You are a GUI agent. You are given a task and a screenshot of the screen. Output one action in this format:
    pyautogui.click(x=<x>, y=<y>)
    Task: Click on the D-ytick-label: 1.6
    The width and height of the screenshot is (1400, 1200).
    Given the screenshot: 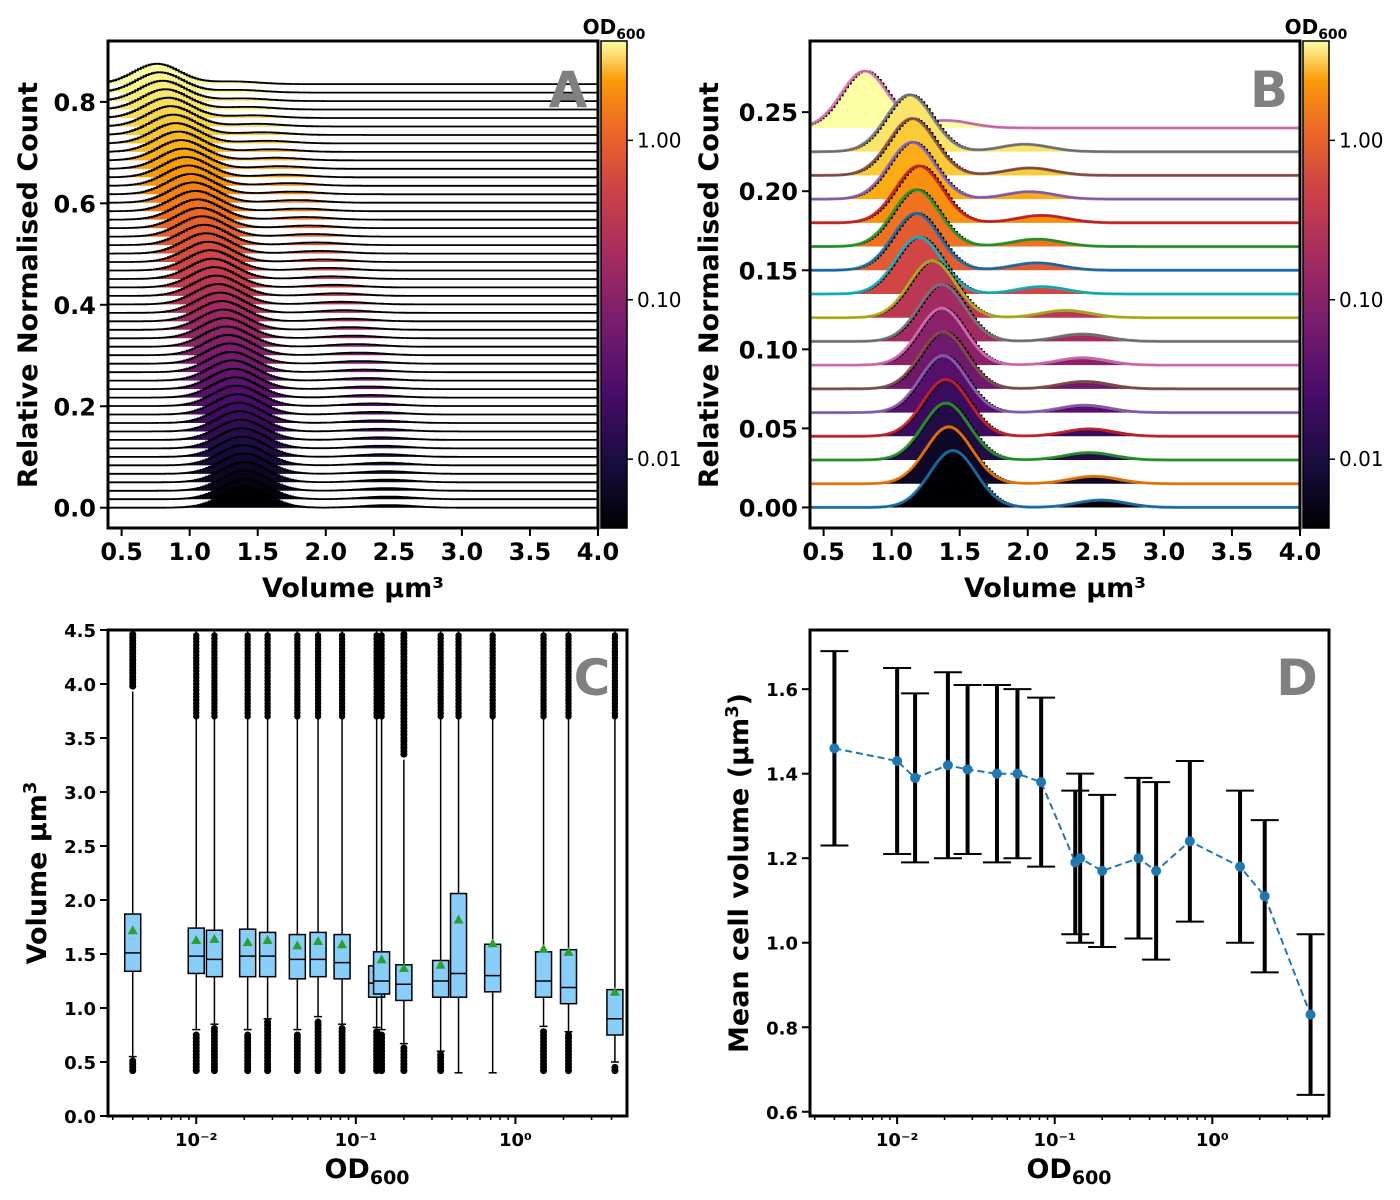 What is the action you would take?
    pyautogui.click(x=782, y=690)
    